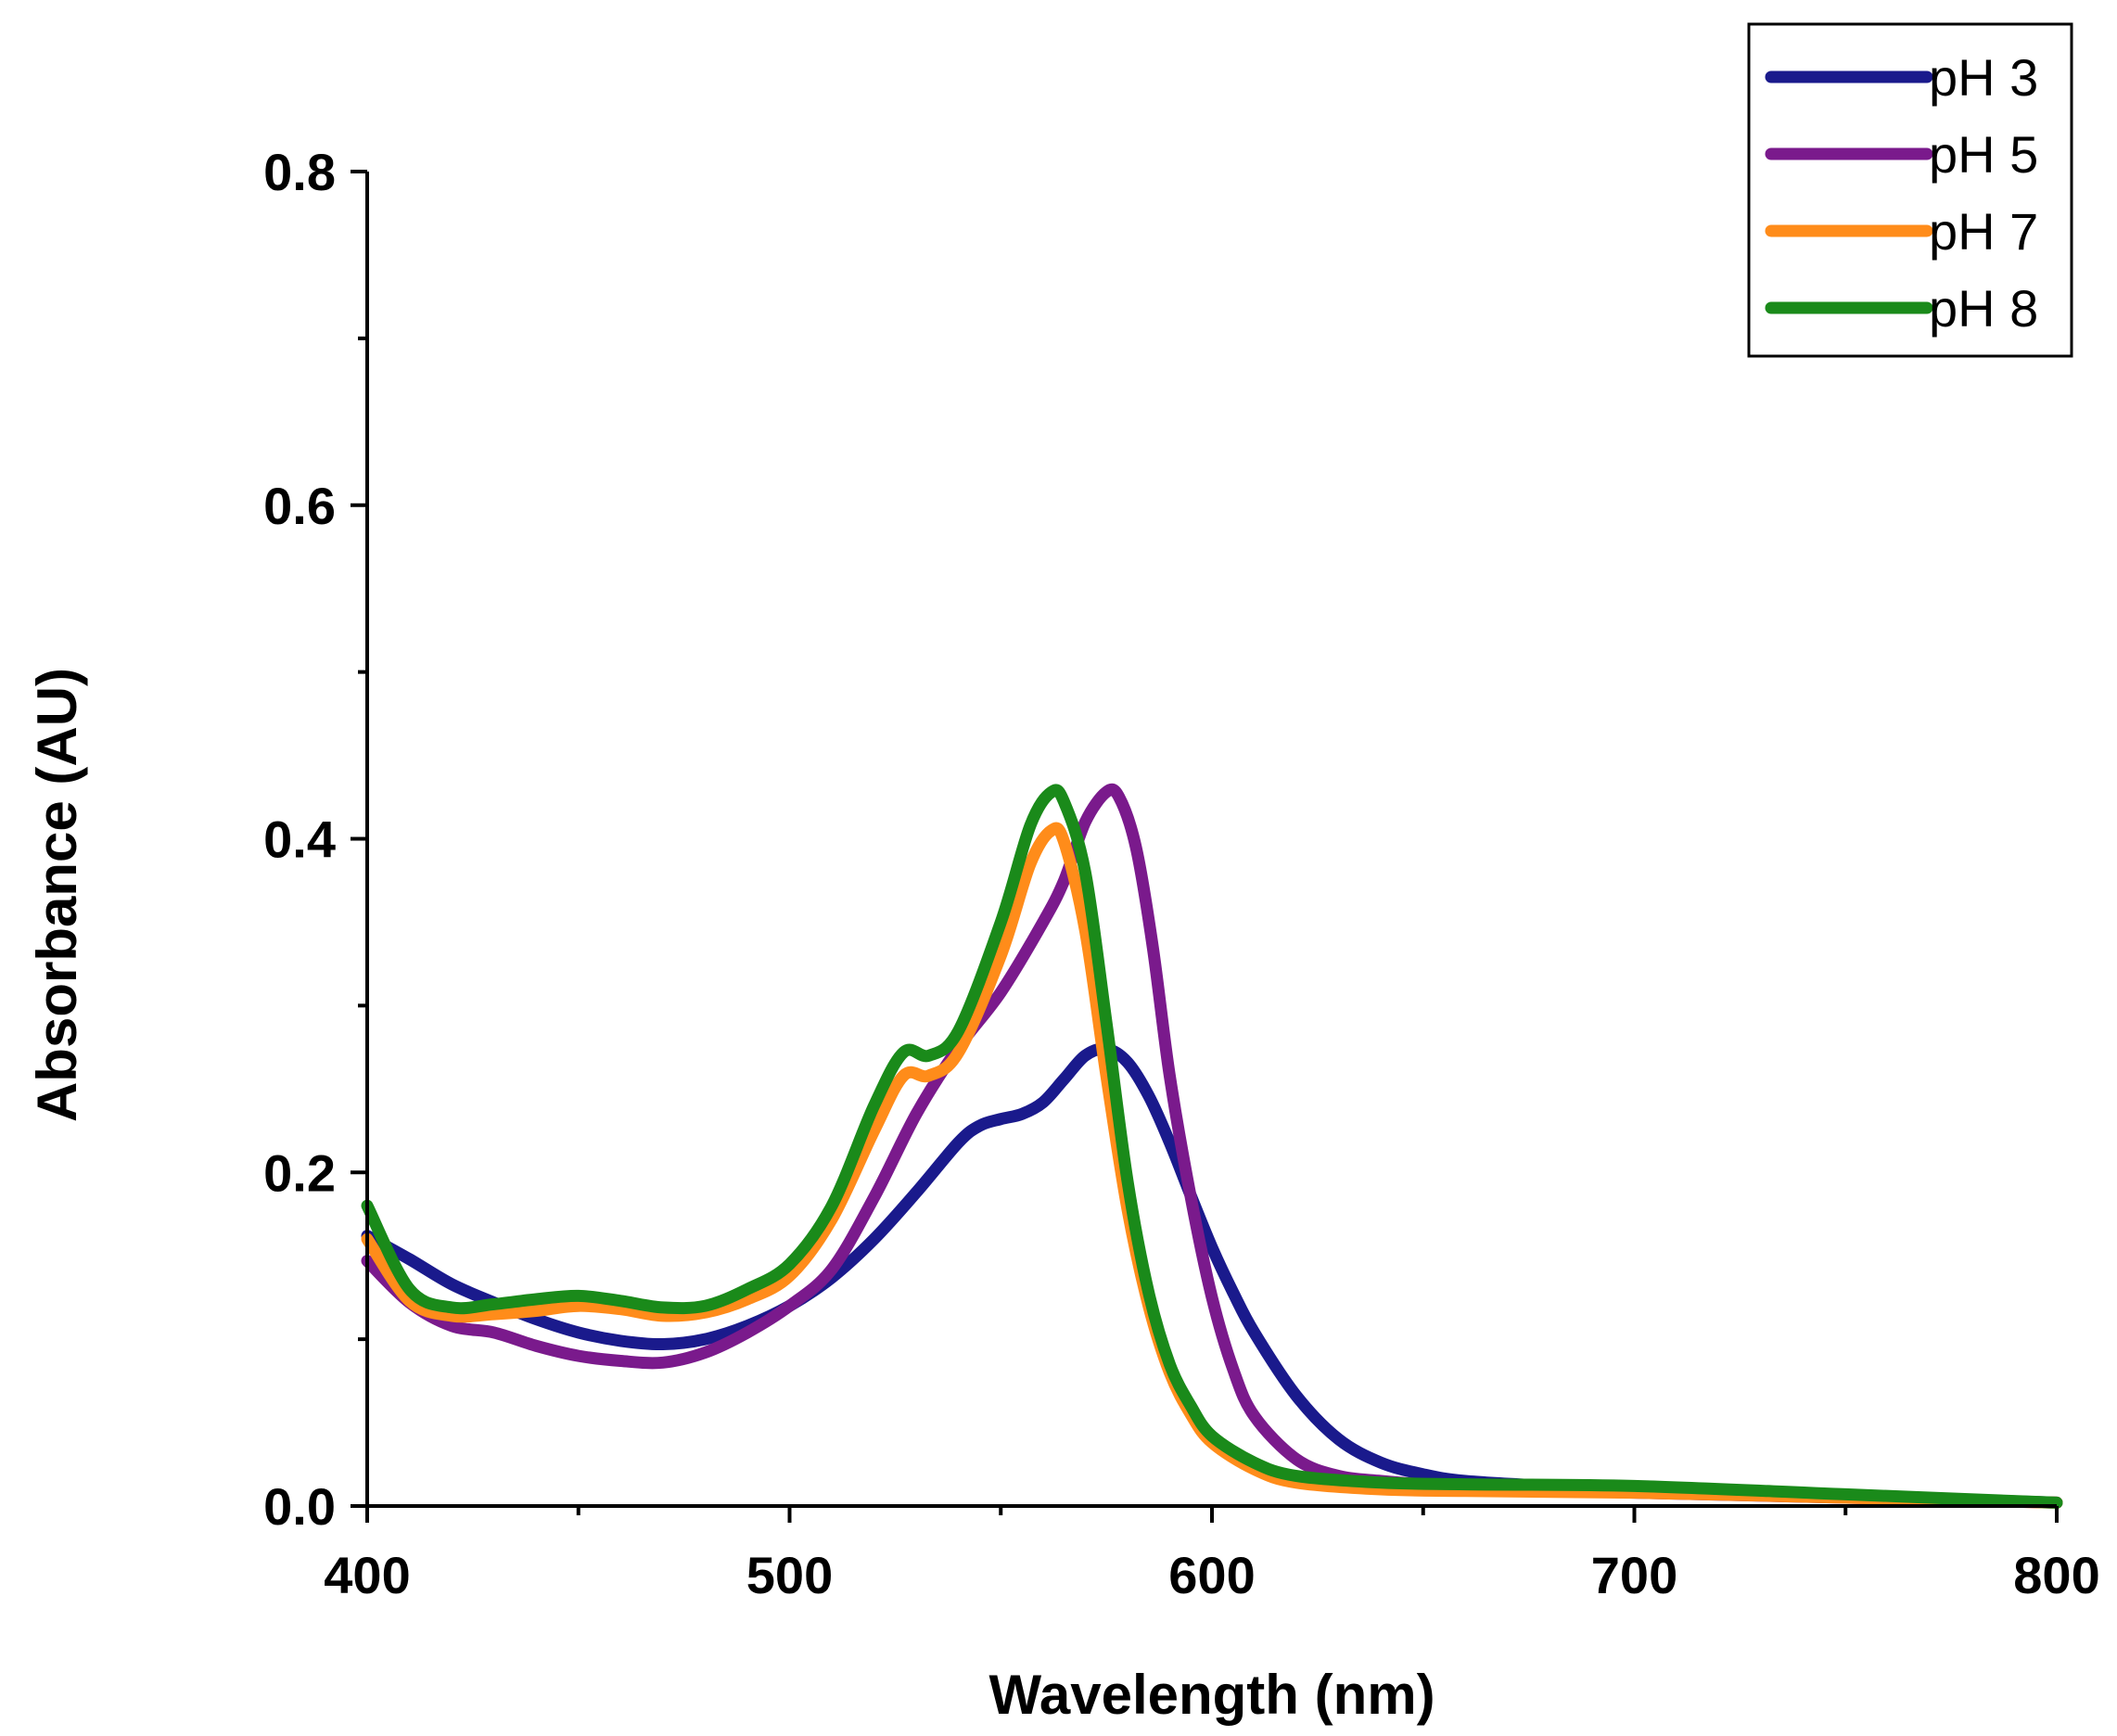 The height and width of the screenshot is (1736, 2117). What do you see at coordinates (1910, 190) in the screenshot?
I see `legend: pH 3 pH 5 pH 7 pH 8` at bounding box center [1910, 190].